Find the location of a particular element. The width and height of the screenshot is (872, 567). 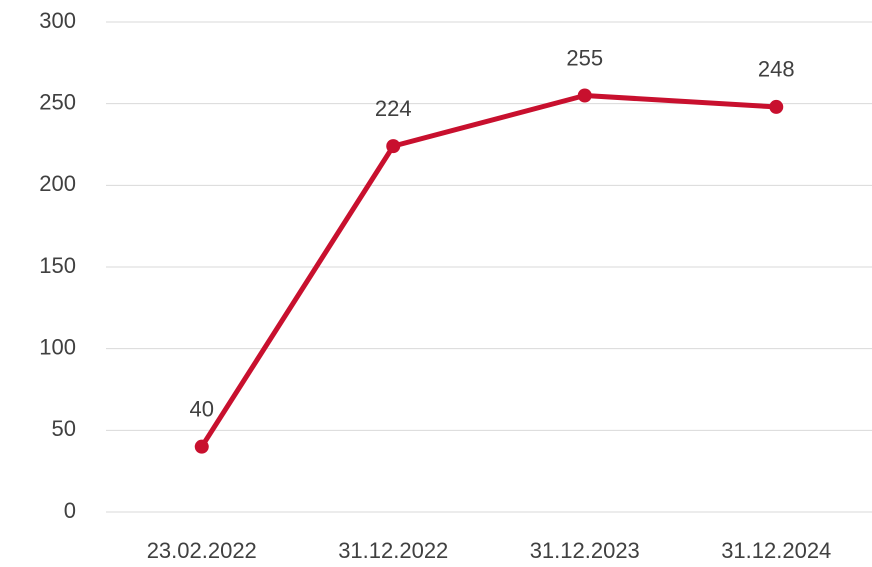

data-label: 248 is located at coordinates (776, 69).